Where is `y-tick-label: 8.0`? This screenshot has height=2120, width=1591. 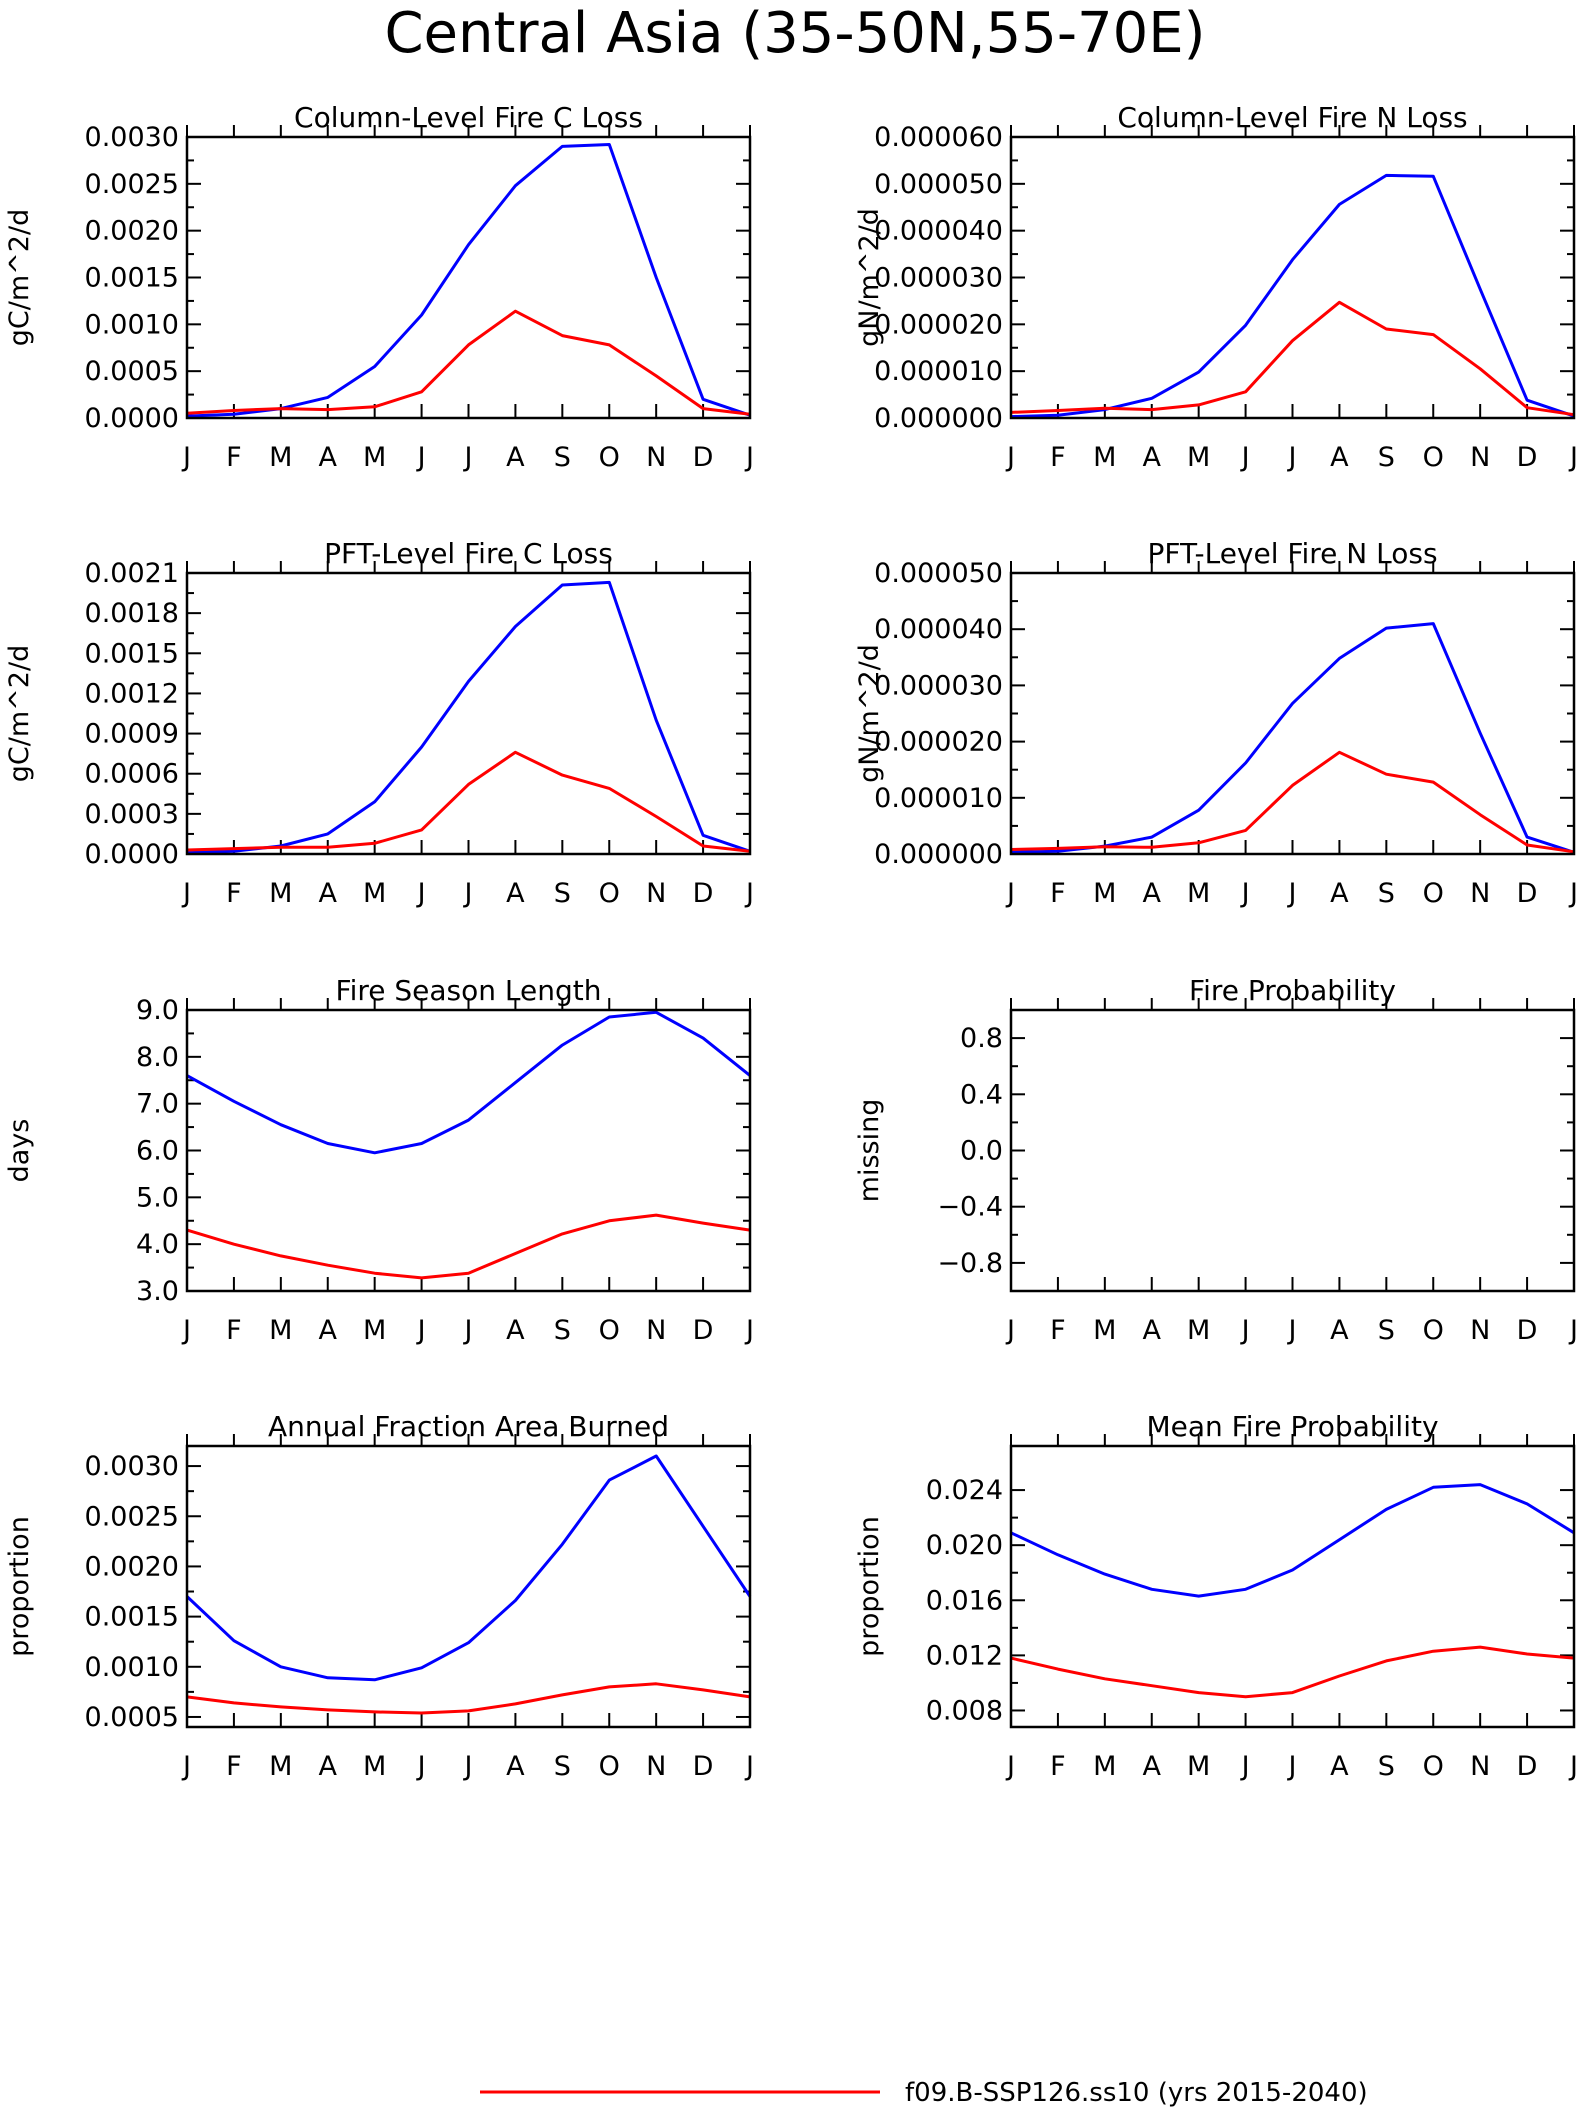
y-tick-label: 8.0 is located at coordinates (157, 1057).